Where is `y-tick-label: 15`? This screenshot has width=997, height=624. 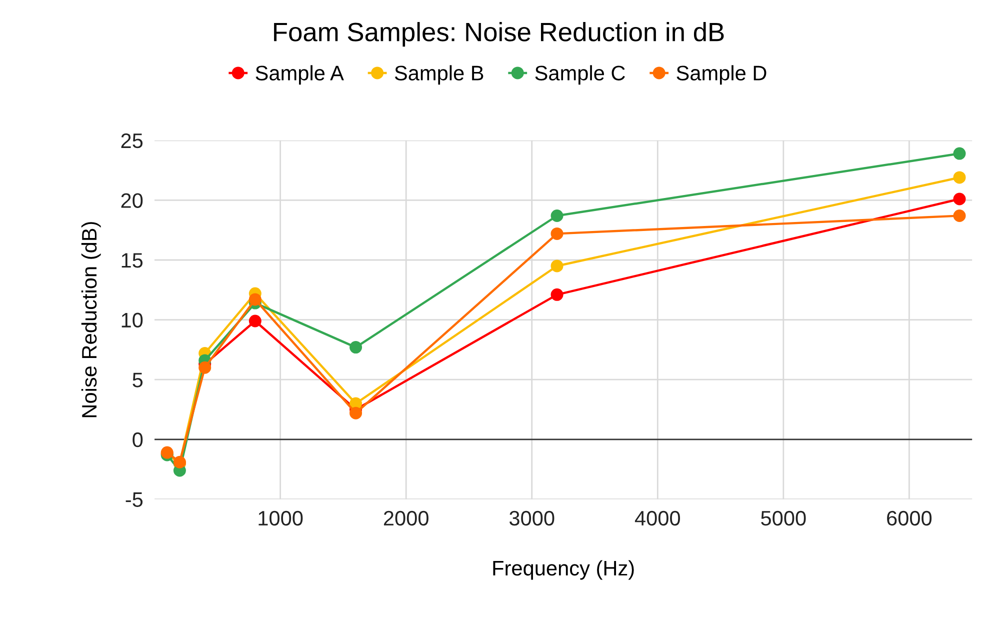 y-tick-label: 15 is located at coordinates (132, 260).